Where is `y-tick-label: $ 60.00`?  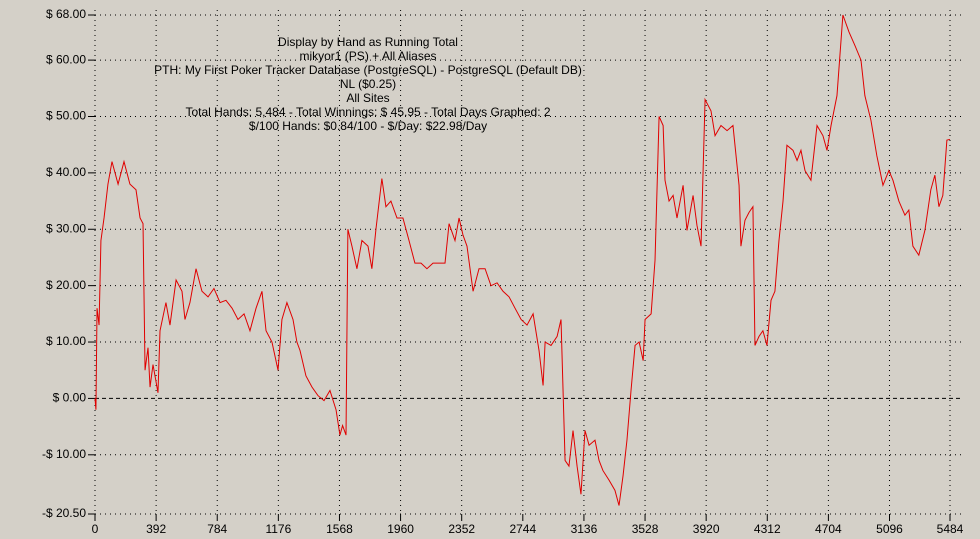
y-tick-label: $ 60.00 is located at coordinates (66, 59).